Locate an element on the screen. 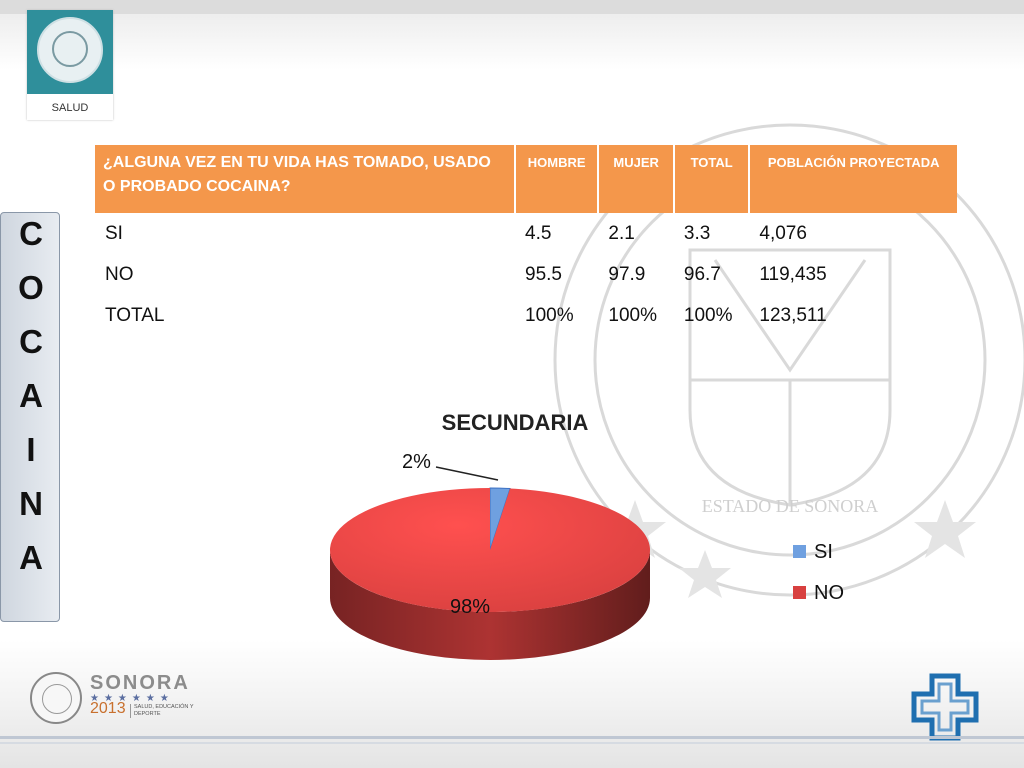  table-cell: 119,435 is located at coordinates (793, 274).